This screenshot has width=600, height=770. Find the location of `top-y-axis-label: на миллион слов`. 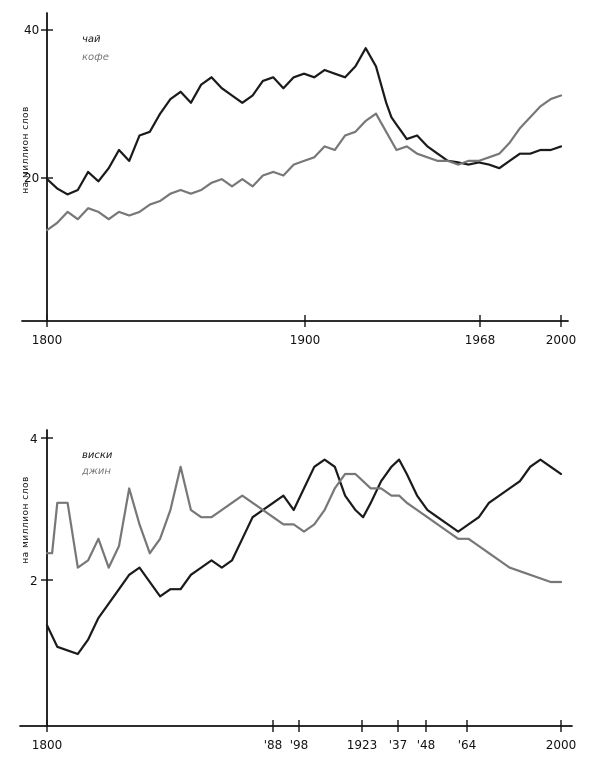

top-y-axis-label: на миллион слов is located at coordinates (26, 150).